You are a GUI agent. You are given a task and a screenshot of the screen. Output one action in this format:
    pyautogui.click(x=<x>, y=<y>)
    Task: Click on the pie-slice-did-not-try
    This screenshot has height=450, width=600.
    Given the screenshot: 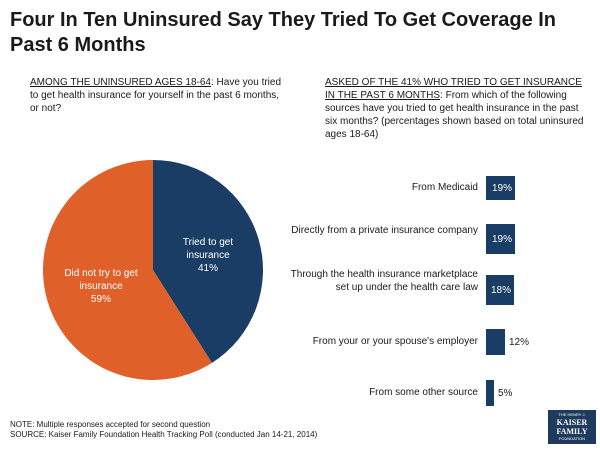 What is the action you would take?
    pyautogui.click(x=127, y=270)
    